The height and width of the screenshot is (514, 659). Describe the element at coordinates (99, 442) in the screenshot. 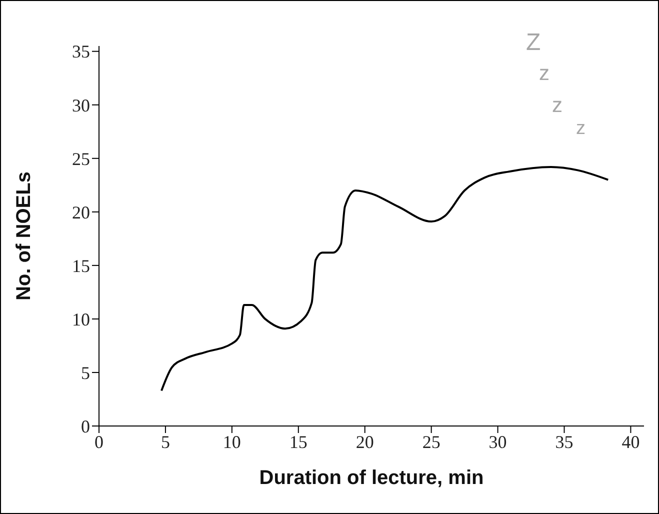

I see `x-tick-label: 0` at that location.